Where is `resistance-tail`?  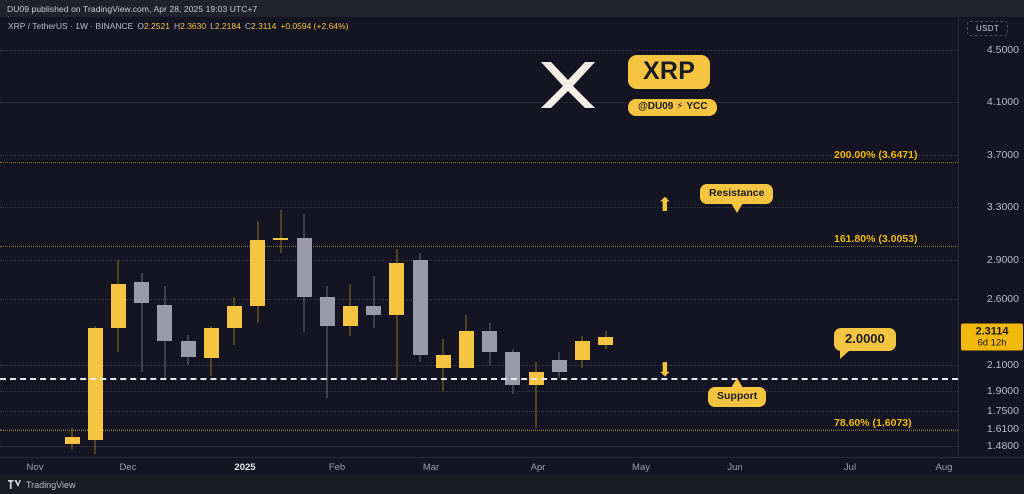
resistance-tail is located at coordinates (736, 207).